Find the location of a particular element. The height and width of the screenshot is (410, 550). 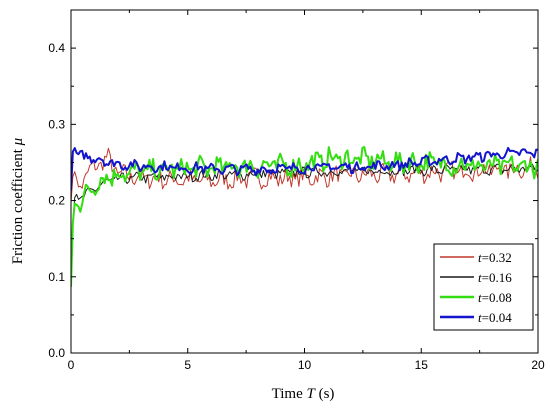

y-axis-title-pre: Friction coefficient is located at coordinates (18, 204).